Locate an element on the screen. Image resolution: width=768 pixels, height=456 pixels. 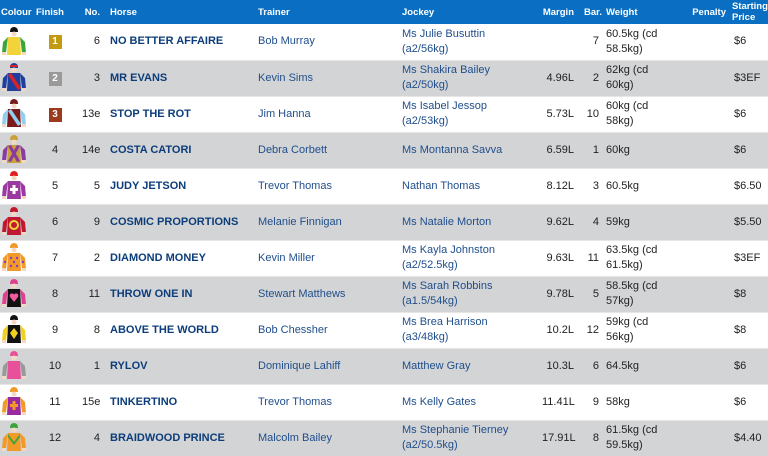
finish-badge-gold: 1 is located at coordinates (55, 42).